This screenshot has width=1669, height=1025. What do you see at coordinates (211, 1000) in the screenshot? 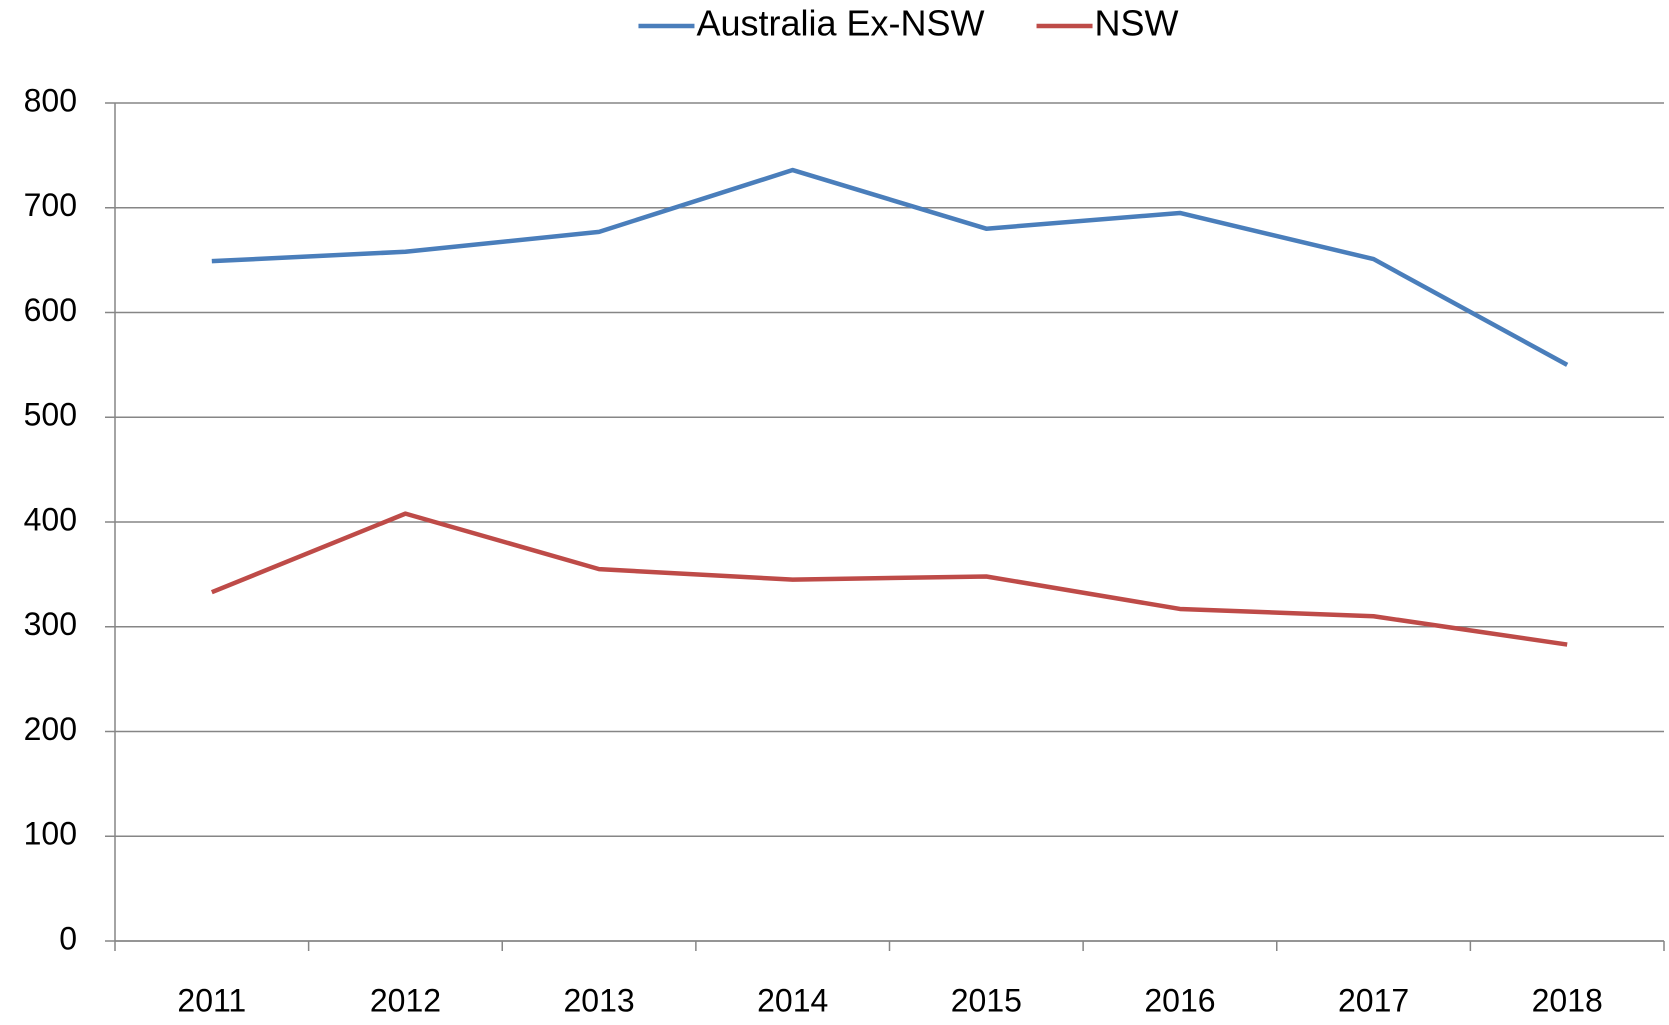
I see `x-tick-label: 2011` at bounding box center [211, 1000].